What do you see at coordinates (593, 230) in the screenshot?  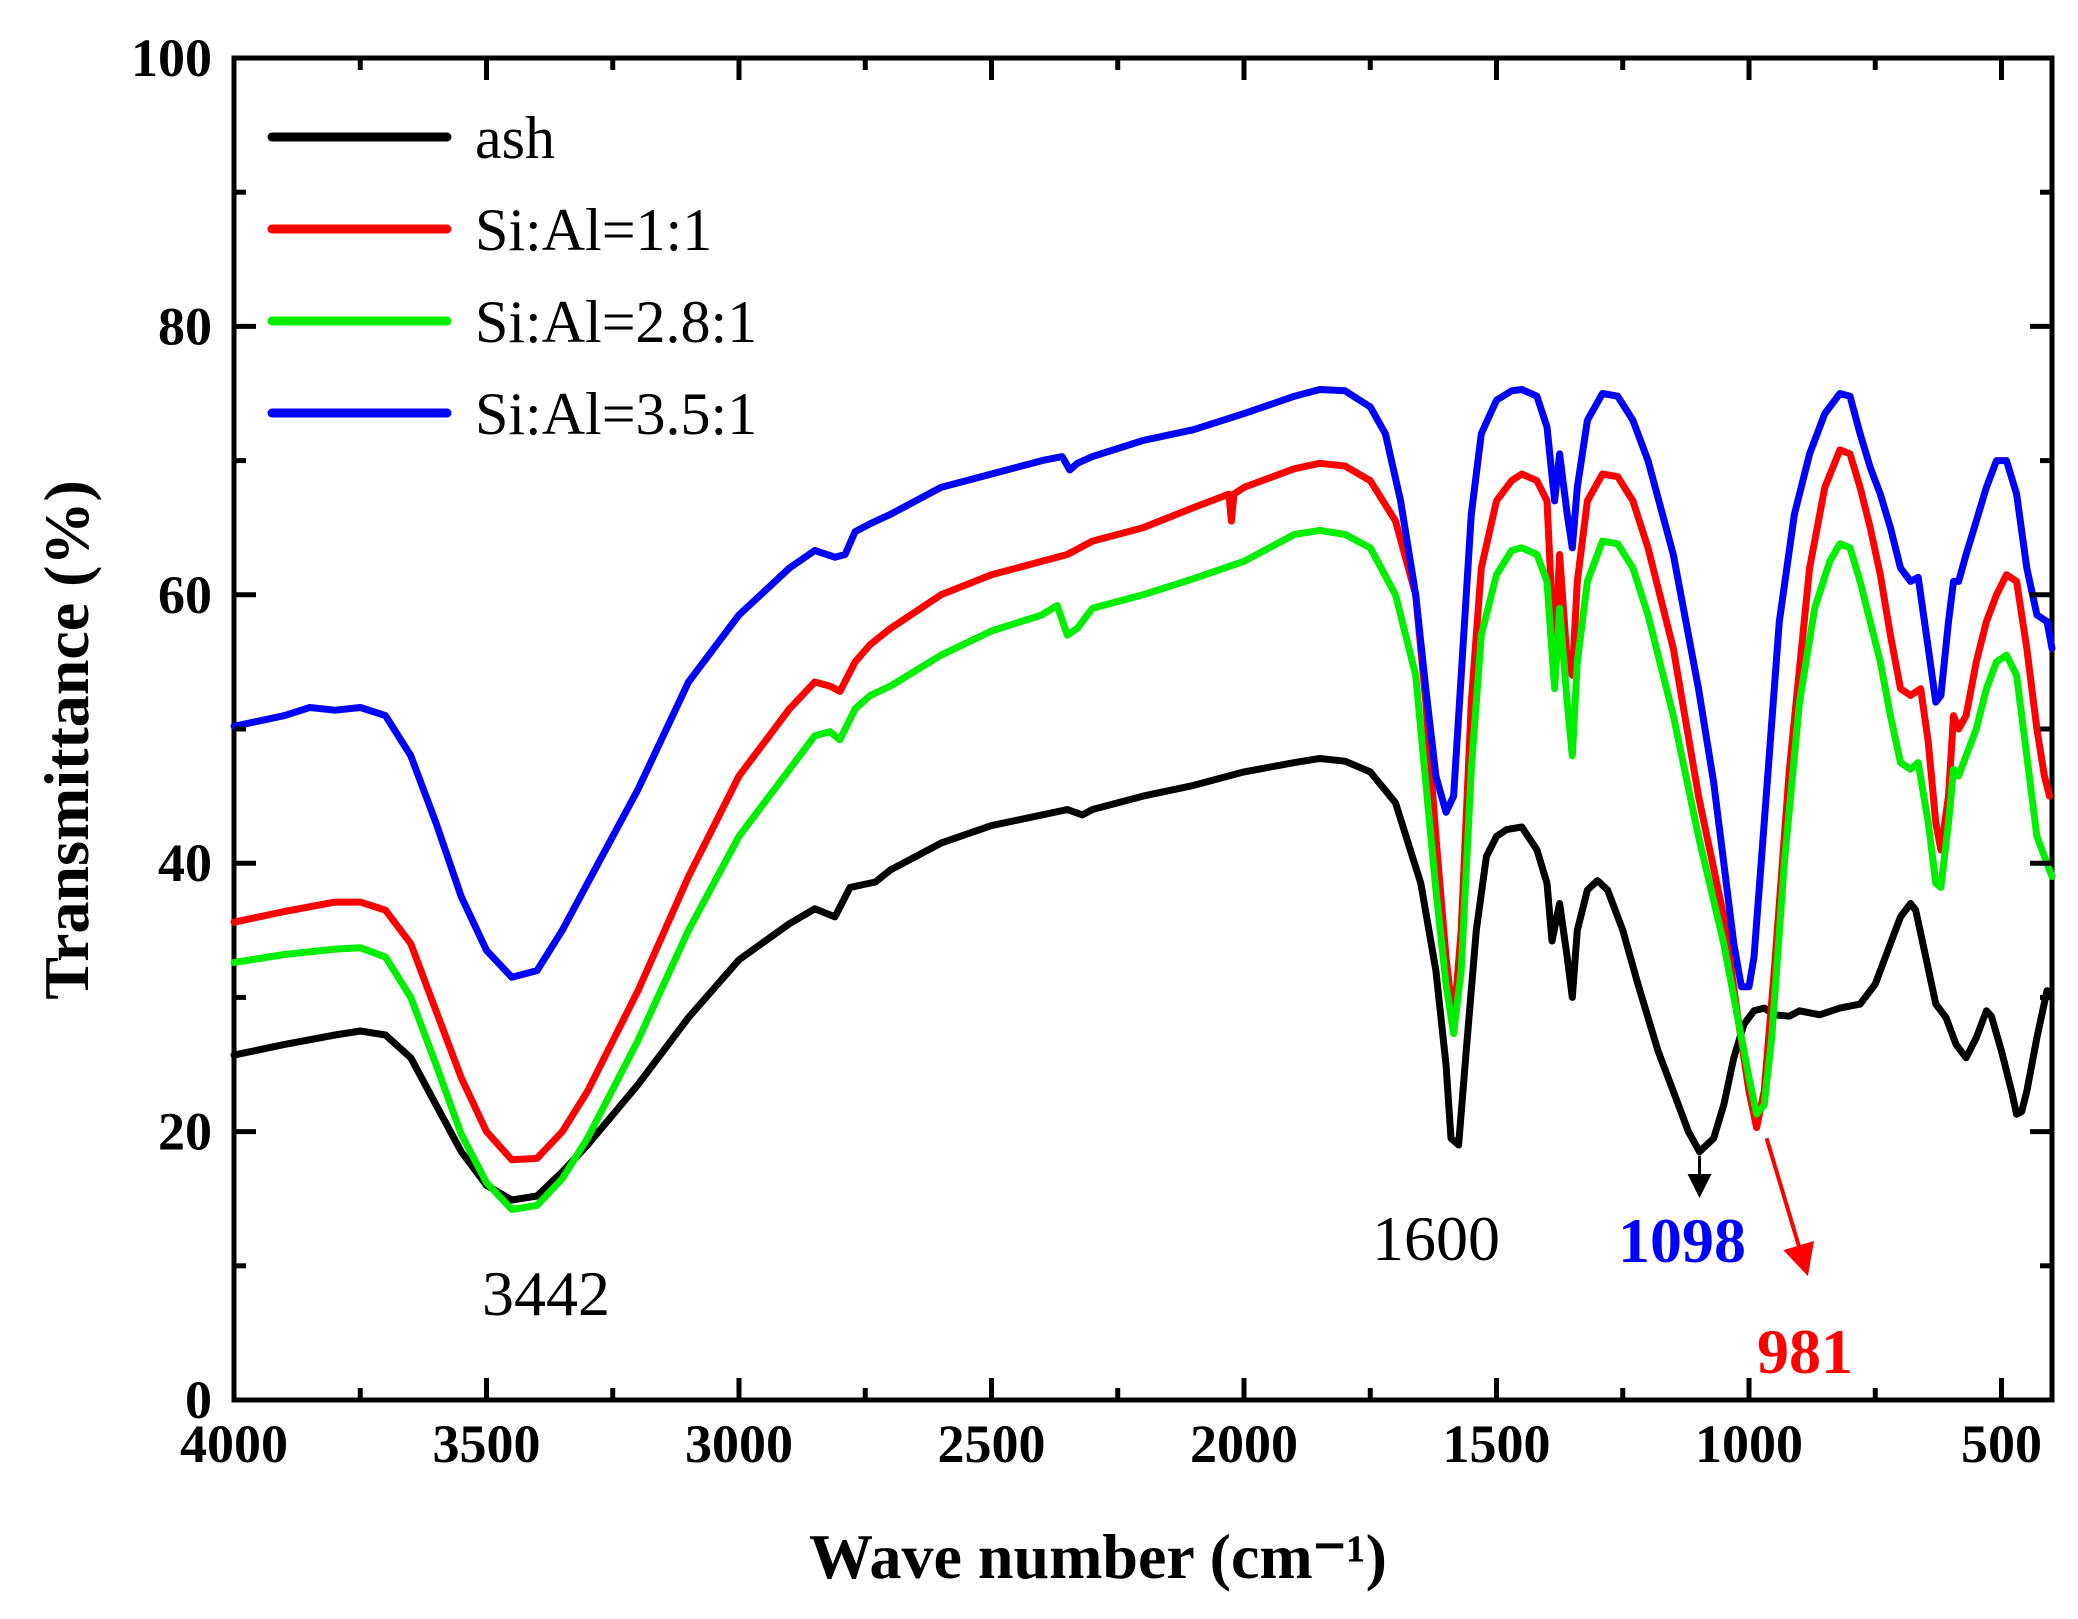 I see `legend-label: Si:Al=1:1` at bounding box center [593, 230].